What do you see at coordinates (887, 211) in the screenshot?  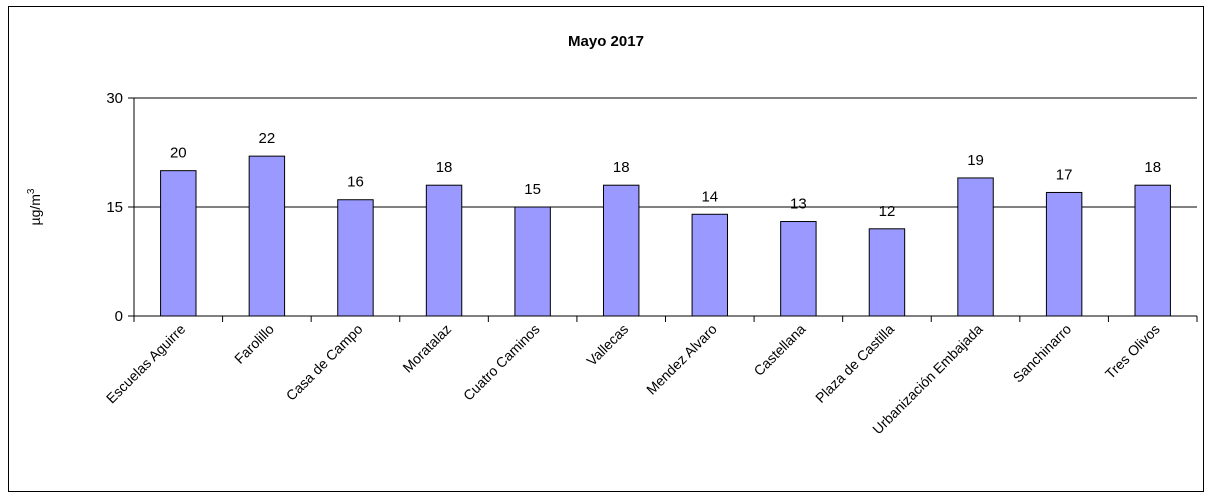 I see `data-label: 12` at bounding box center [887, 211].